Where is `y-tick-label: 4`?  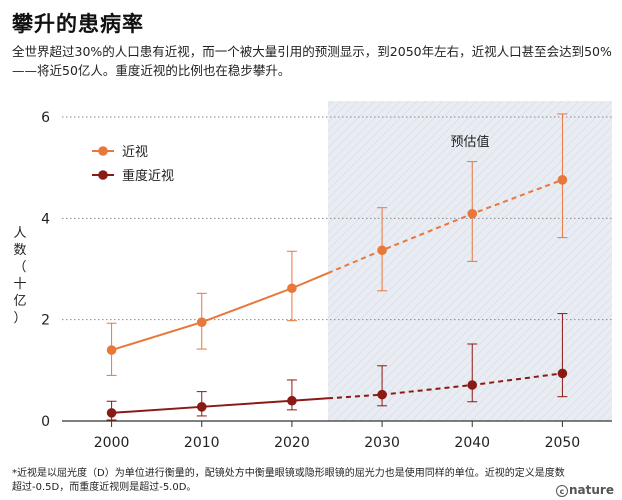
y-tick-label: 4 is located at coordinates (45, 219).